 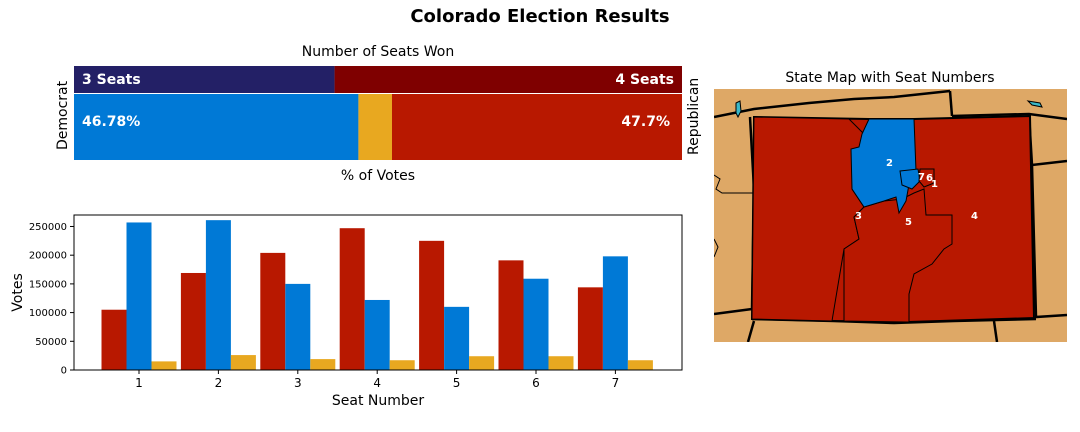 I want to click on y-tick-label: 0, so click(x=64, y=371).